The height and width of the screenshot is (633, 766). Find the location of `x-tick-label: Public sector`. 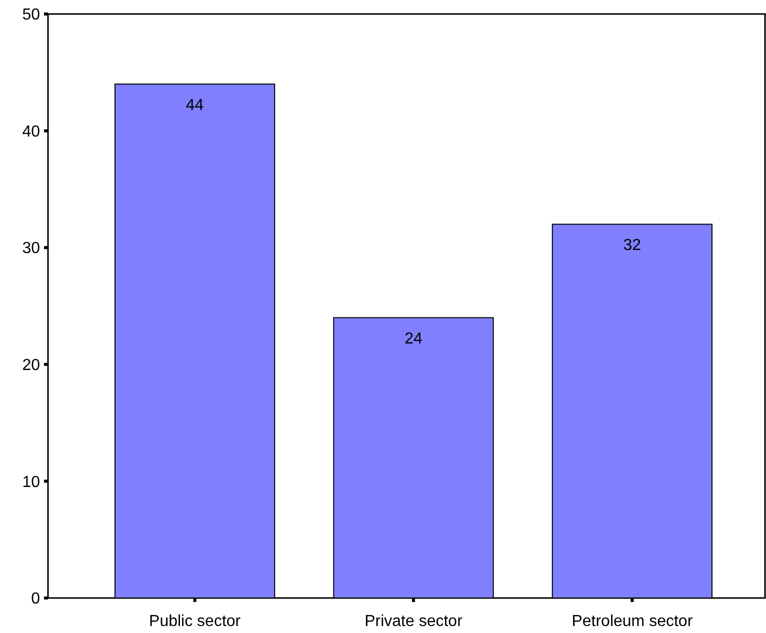

x-tick-label: Public sector is located at coordinates (195, 621).